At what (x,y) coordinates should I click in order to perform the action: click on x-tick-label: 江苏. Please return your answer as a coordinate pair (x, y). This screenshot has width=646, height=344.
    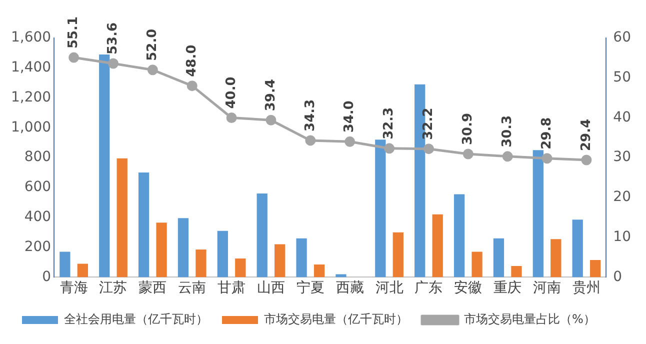
    Looking at the image, I should click on (113, 288).